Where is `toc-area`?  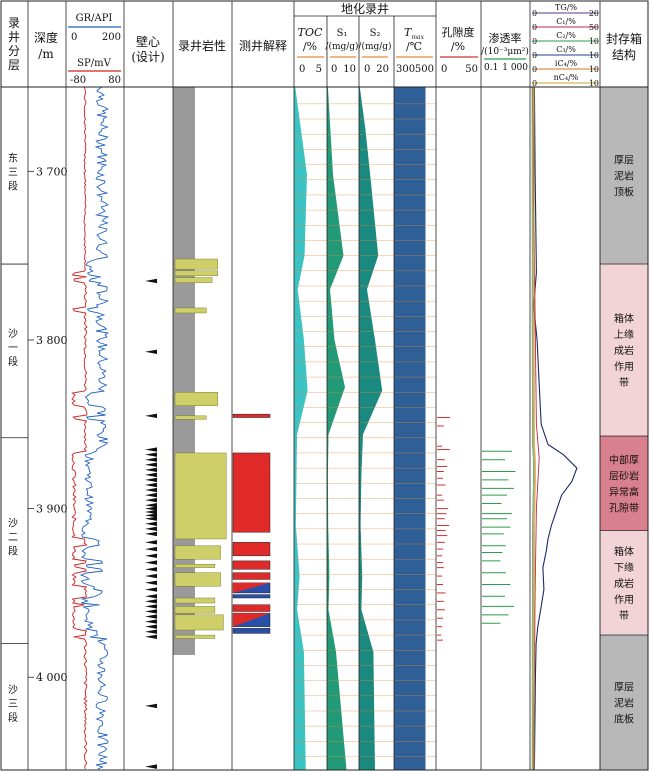
toc-area is located at coordinates (301, 428).